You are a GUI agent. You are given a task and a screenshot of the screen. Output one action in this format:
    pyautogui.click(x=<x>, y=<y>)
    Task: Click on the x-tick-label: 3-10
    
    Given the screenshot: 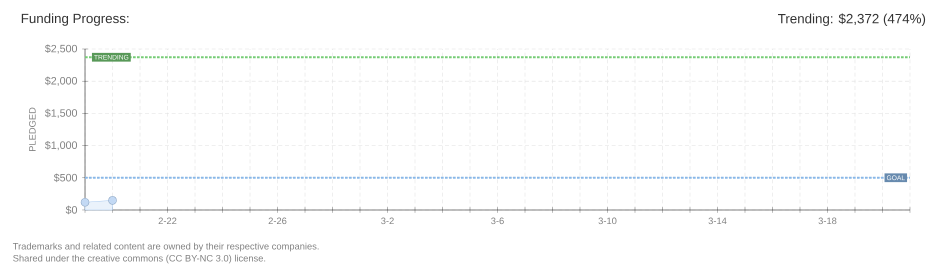 What is the action you would take?
    pyautogui.click(x=607, y=221)
    